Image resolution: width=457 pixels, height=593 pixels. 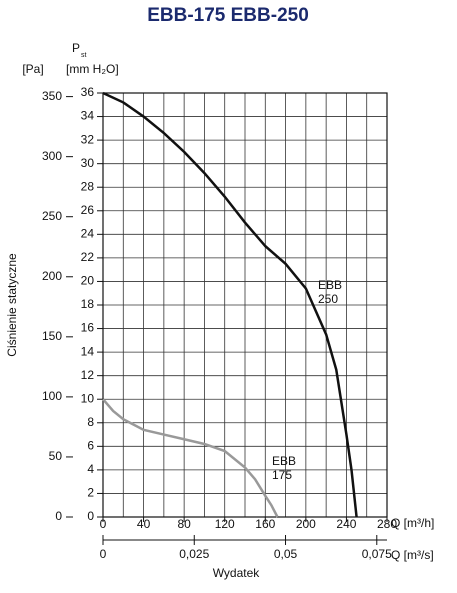 What do you see at coordinates (328, 299) in the screenshot?
I see `series-label: 250` at bounding box center [328, 299].